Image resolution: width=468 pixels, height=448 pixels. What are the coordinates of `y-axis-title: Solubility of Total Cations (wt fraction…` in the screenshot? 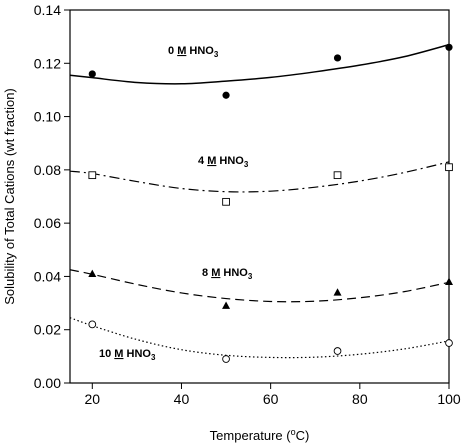 It's located at (9, 196).